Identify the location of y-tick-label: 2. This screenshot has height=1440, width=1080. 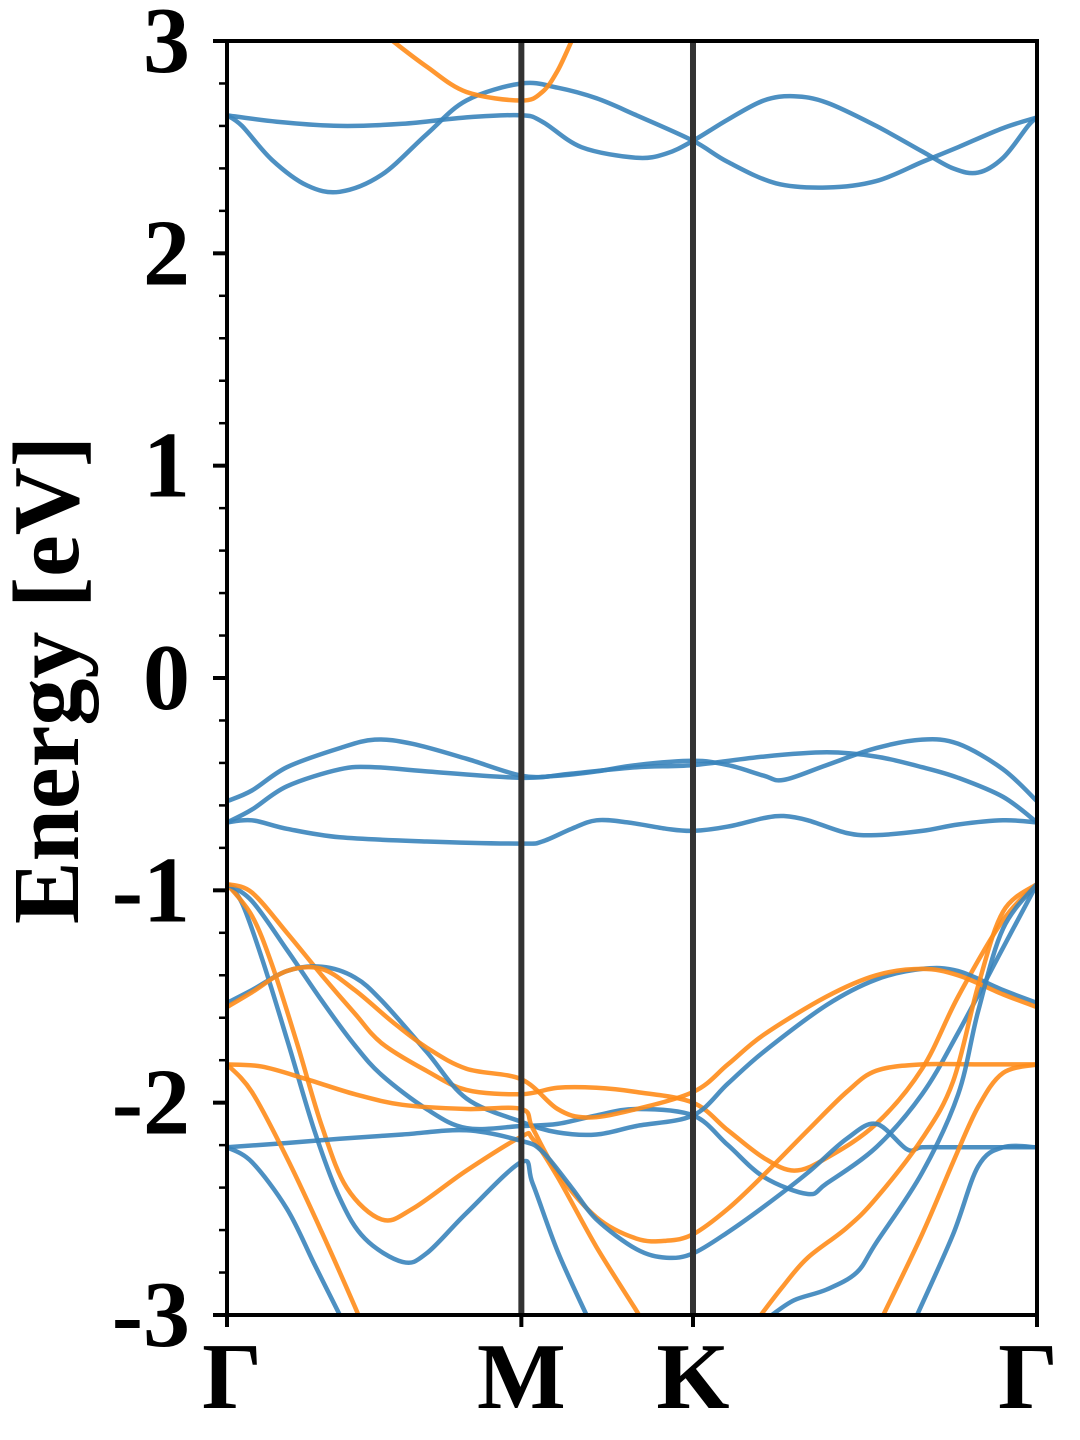
(166, 253).